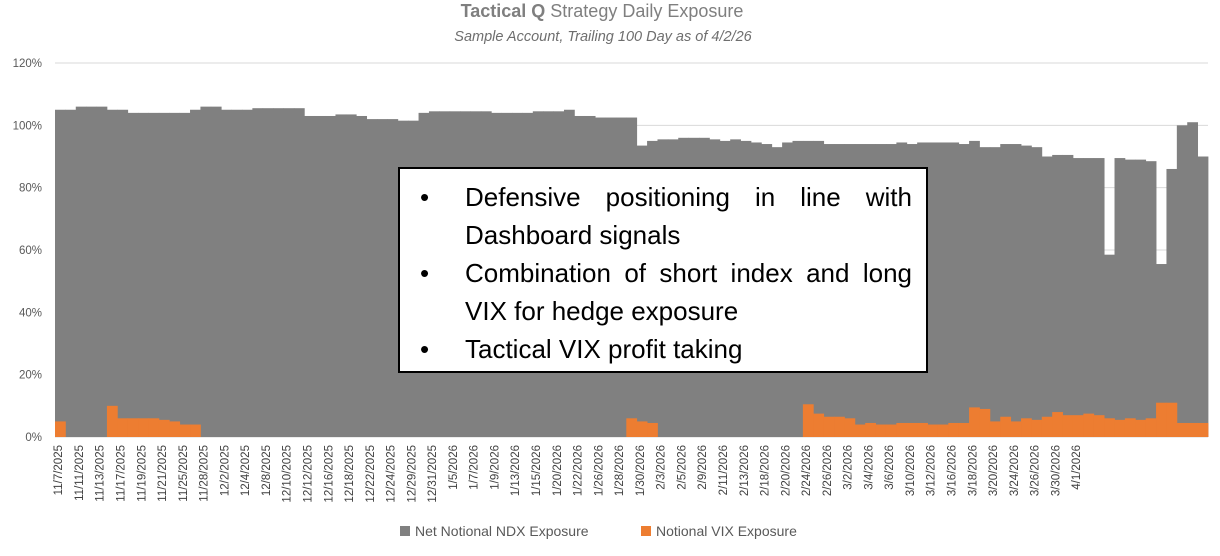 The image size is (1220, 556). What do you see at coordinates (142, 473) in the screenshot?
I see `x-tick-label: 11/19/2025` at bounding box center [142, 473].